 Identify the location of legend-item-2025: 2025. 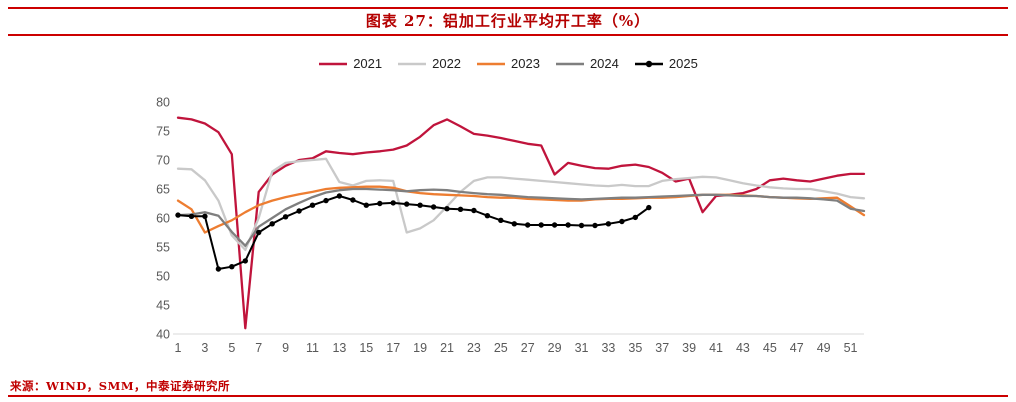
(666, 63).